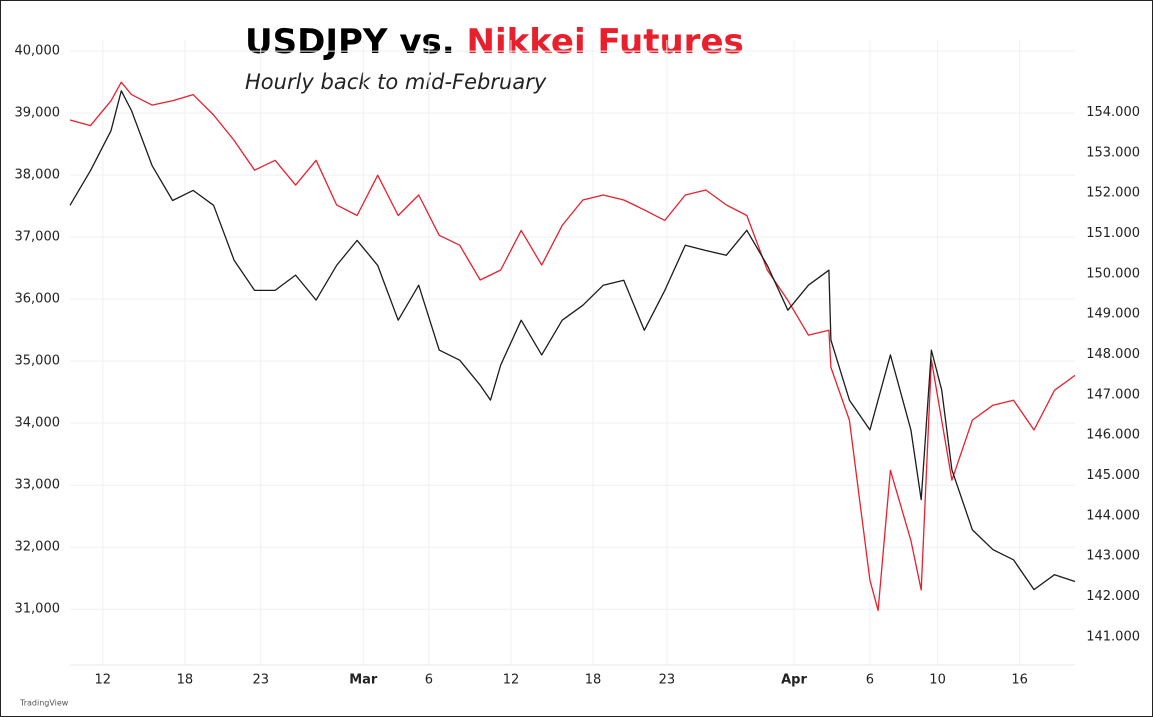  Describe the element at coordinates (1113, 152) in the screenshot. I see `y2-tick-label: 153.000` at that location.